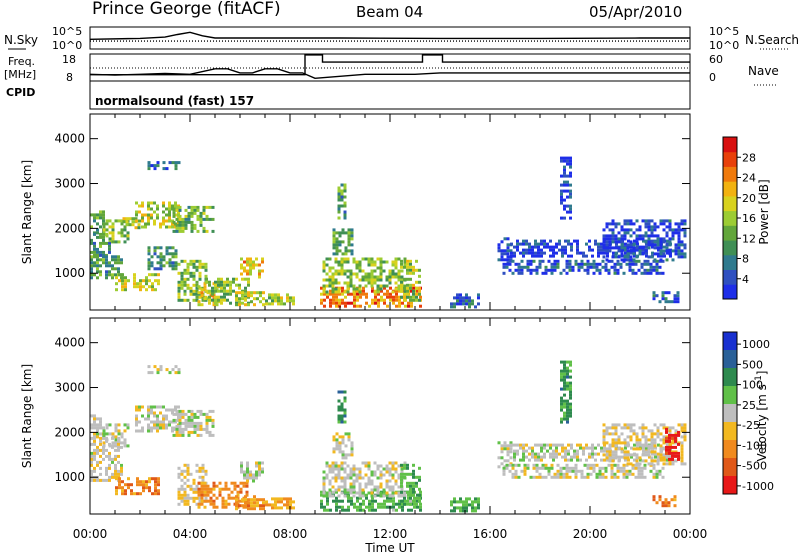 The height and width of the screenshot is (554, 800). I want to click on colorbar-tick-label: 1000, so click(756, 344).